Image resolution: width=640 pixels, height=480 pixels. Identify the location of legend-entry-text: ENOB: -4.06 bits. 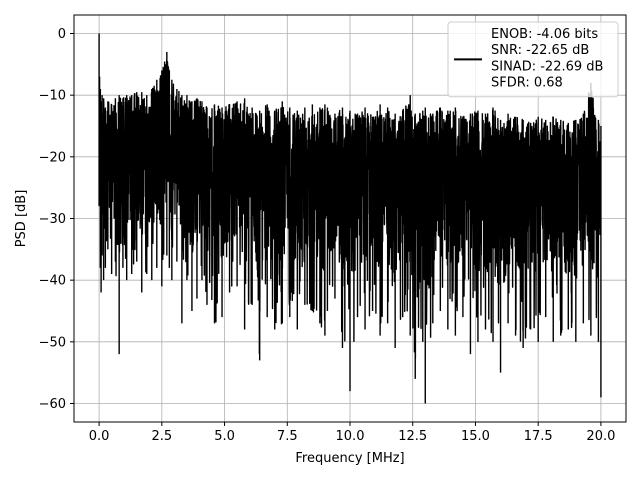
(544, 34).